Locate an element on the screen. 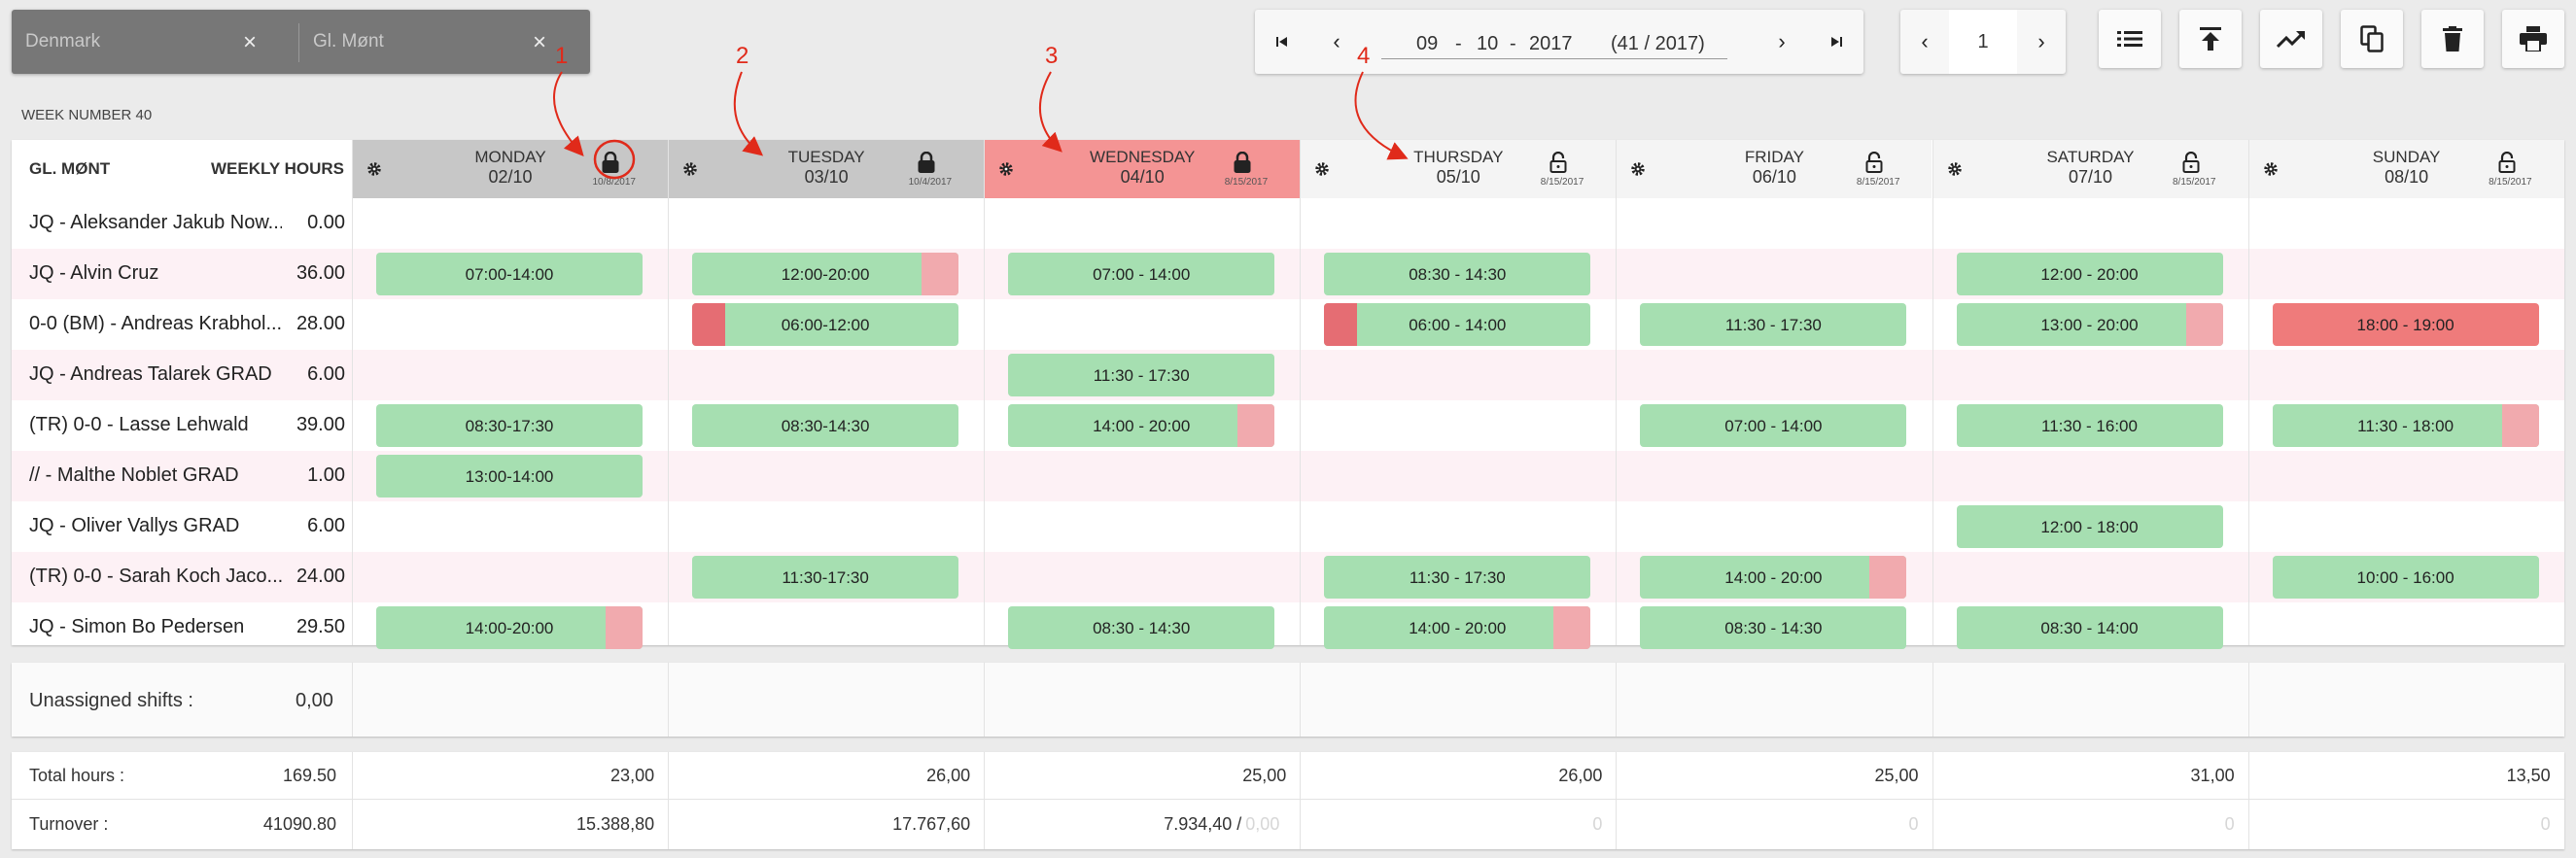  day-header: WEDNESDAY 04/10 8/15/2017 is located at coordinates (1143, 169).